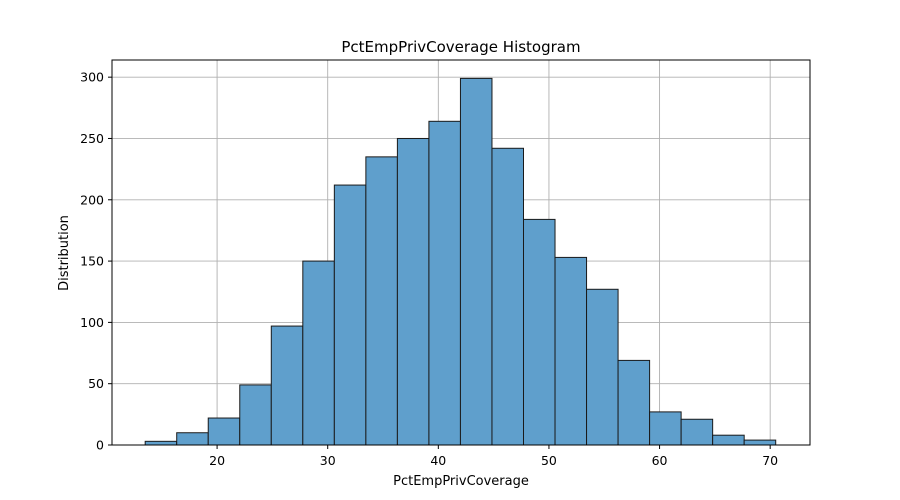 This screenshot has height=500, width=900. Describe the element at coordinates (217, 460) in the screenshot. I see `x-tick-label: 20` at that location.